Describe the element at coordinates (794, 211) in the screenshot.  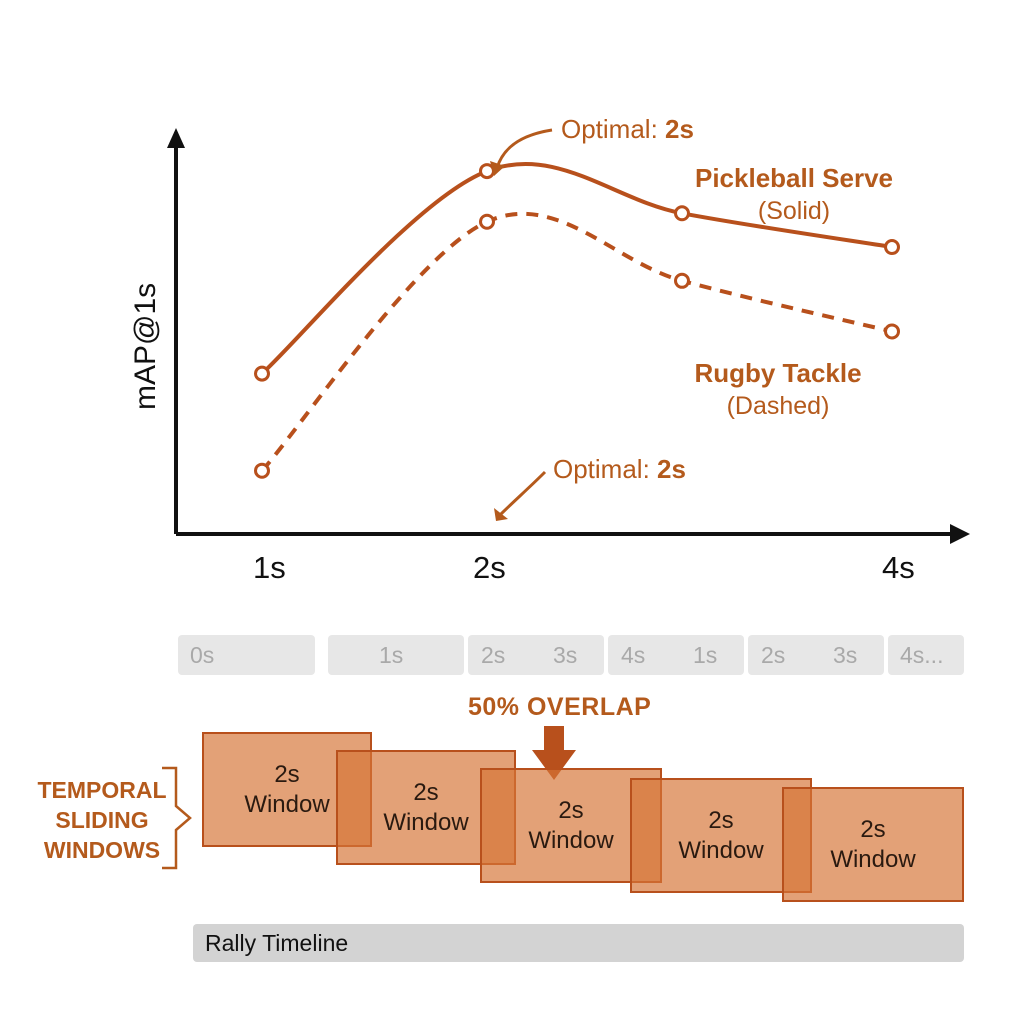
I see `series-style-pickleball: (Solid)` at that location.